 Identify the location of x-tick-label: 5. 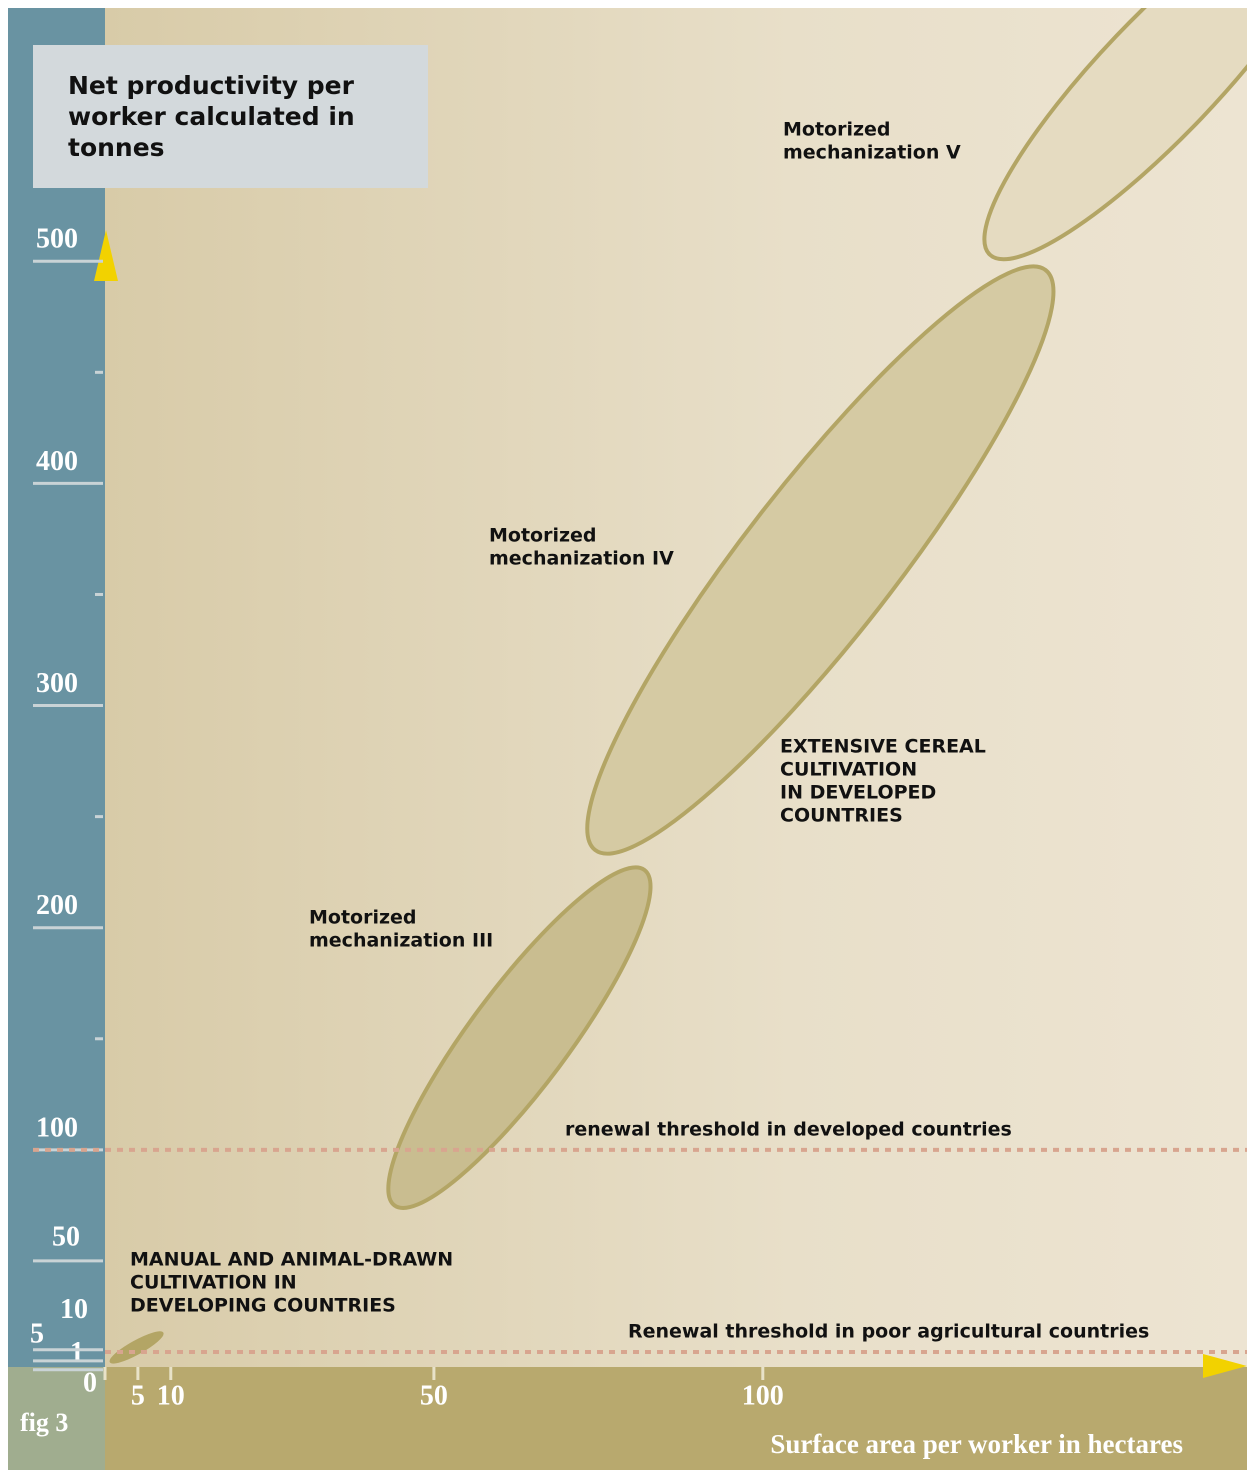
(138, 1395).